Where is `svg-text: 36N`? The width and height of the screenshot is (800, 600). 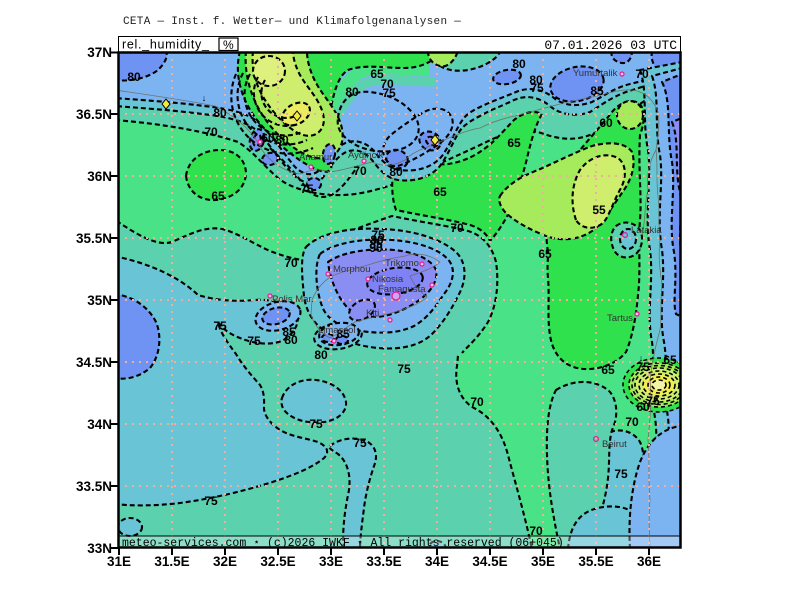
svg-text: 36N is located at coordinates (99, 176).